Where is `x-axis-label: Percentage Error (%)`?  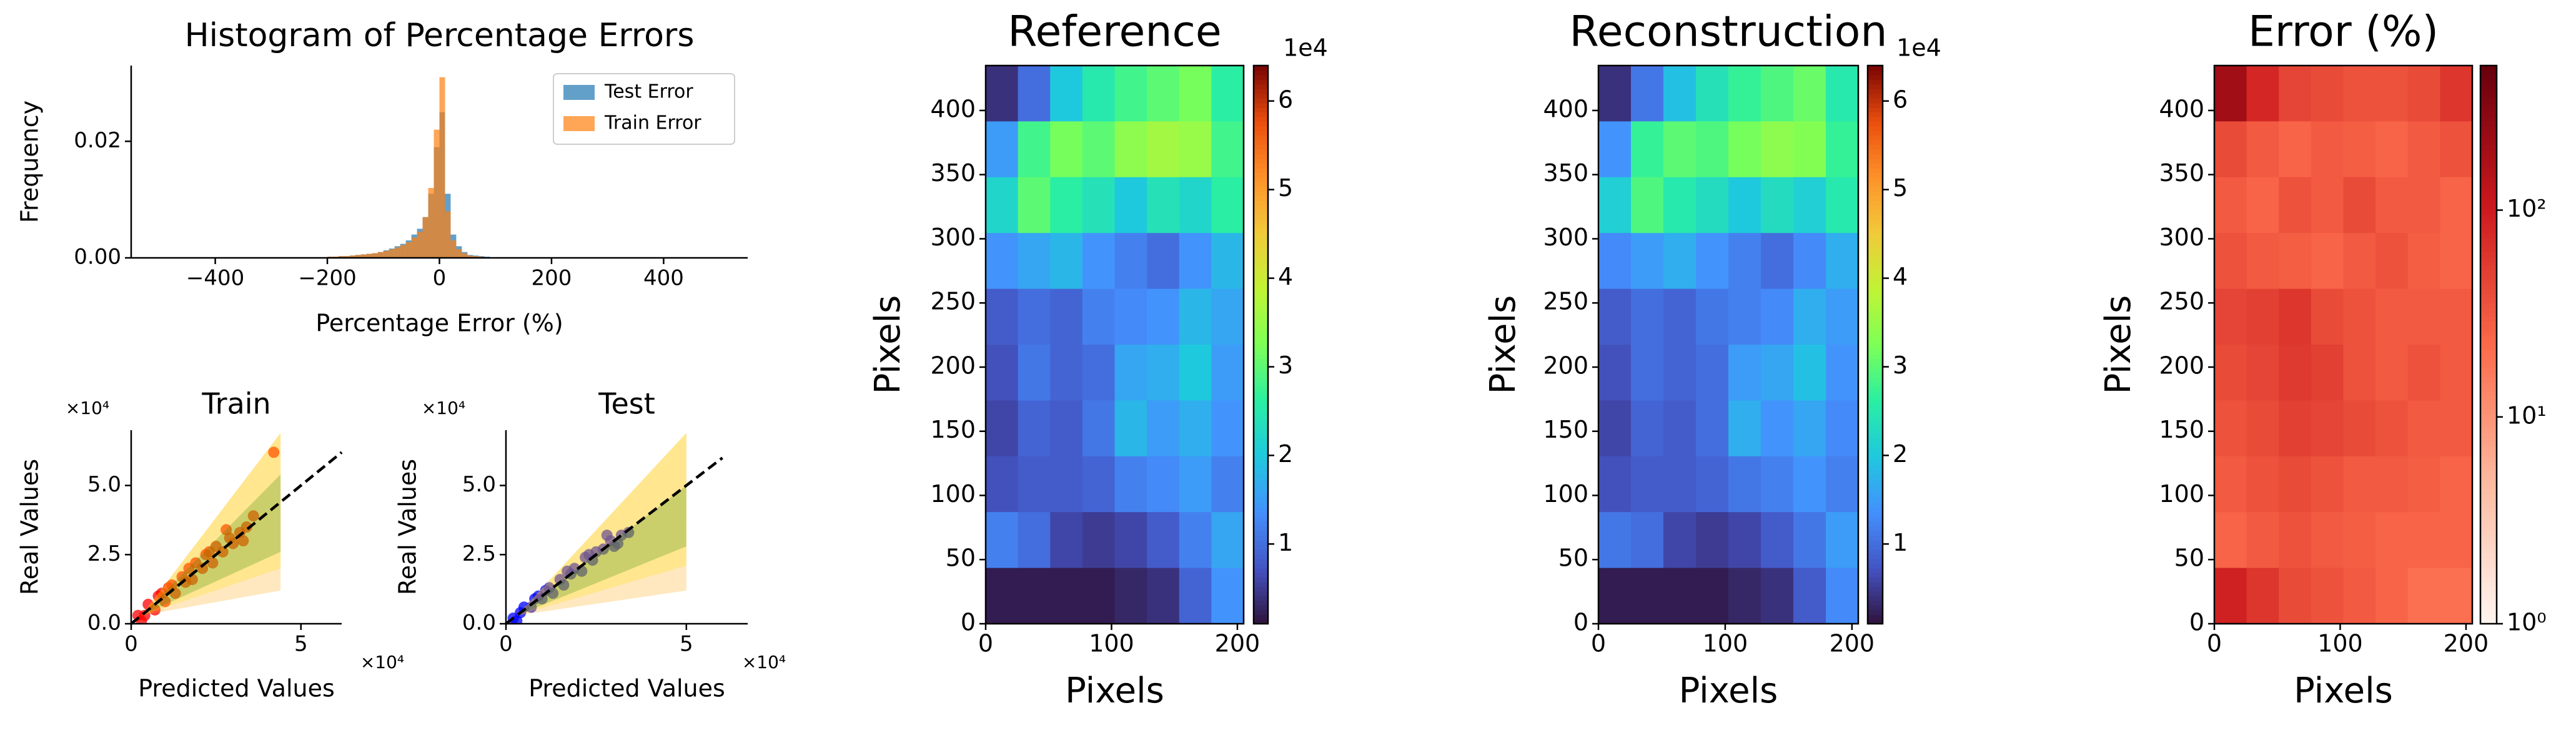
x-axis-label: Percentage Error (%) is located at coordinates (439, 323).